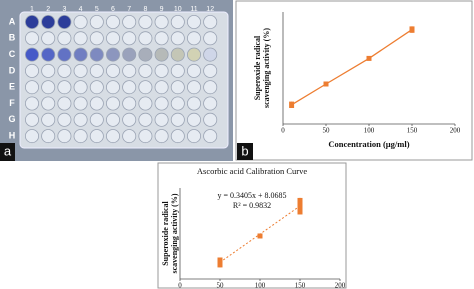 Image resolution: width=474 pixels, height=289 pixels. I want to click on r-squared: R² = 0.9832, so click(252, 205).